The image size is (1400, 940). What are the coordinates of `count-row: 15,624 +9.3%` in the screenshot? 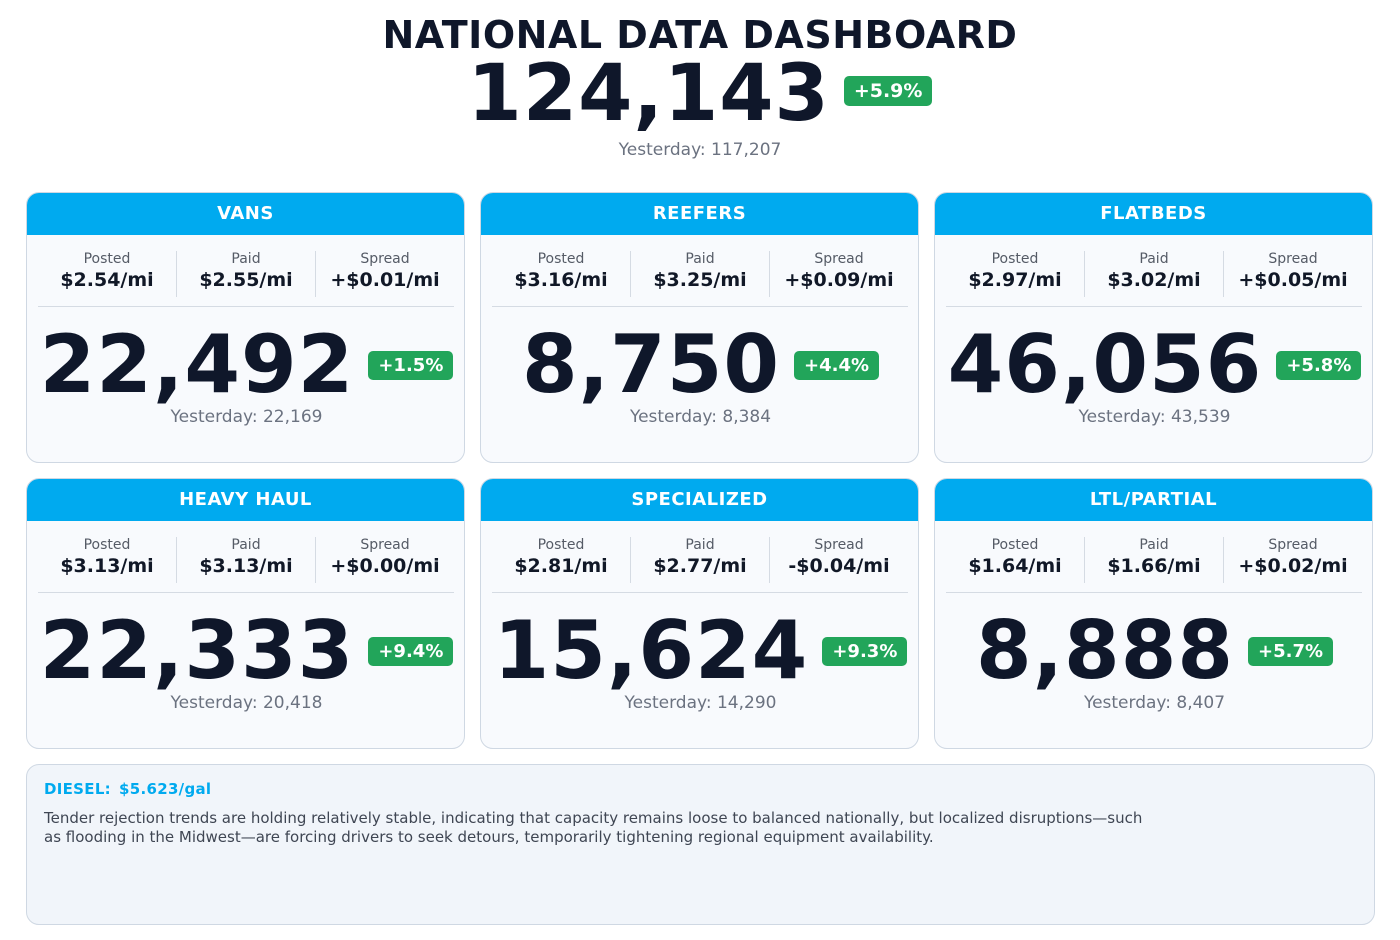 It's located at (699, 651).